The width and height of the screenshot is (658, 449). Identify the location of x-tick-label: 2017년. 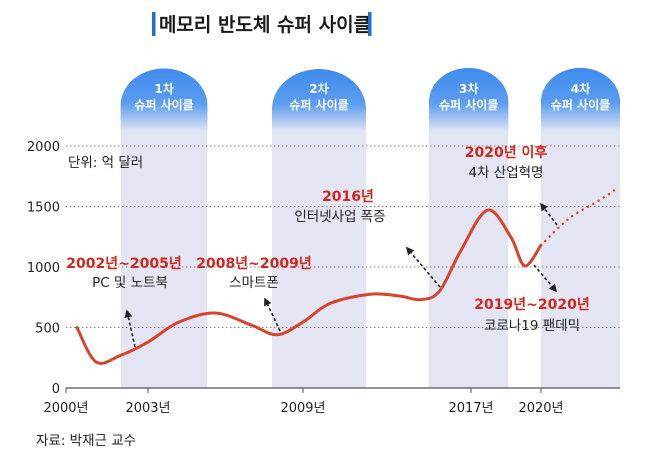
(470, 408).